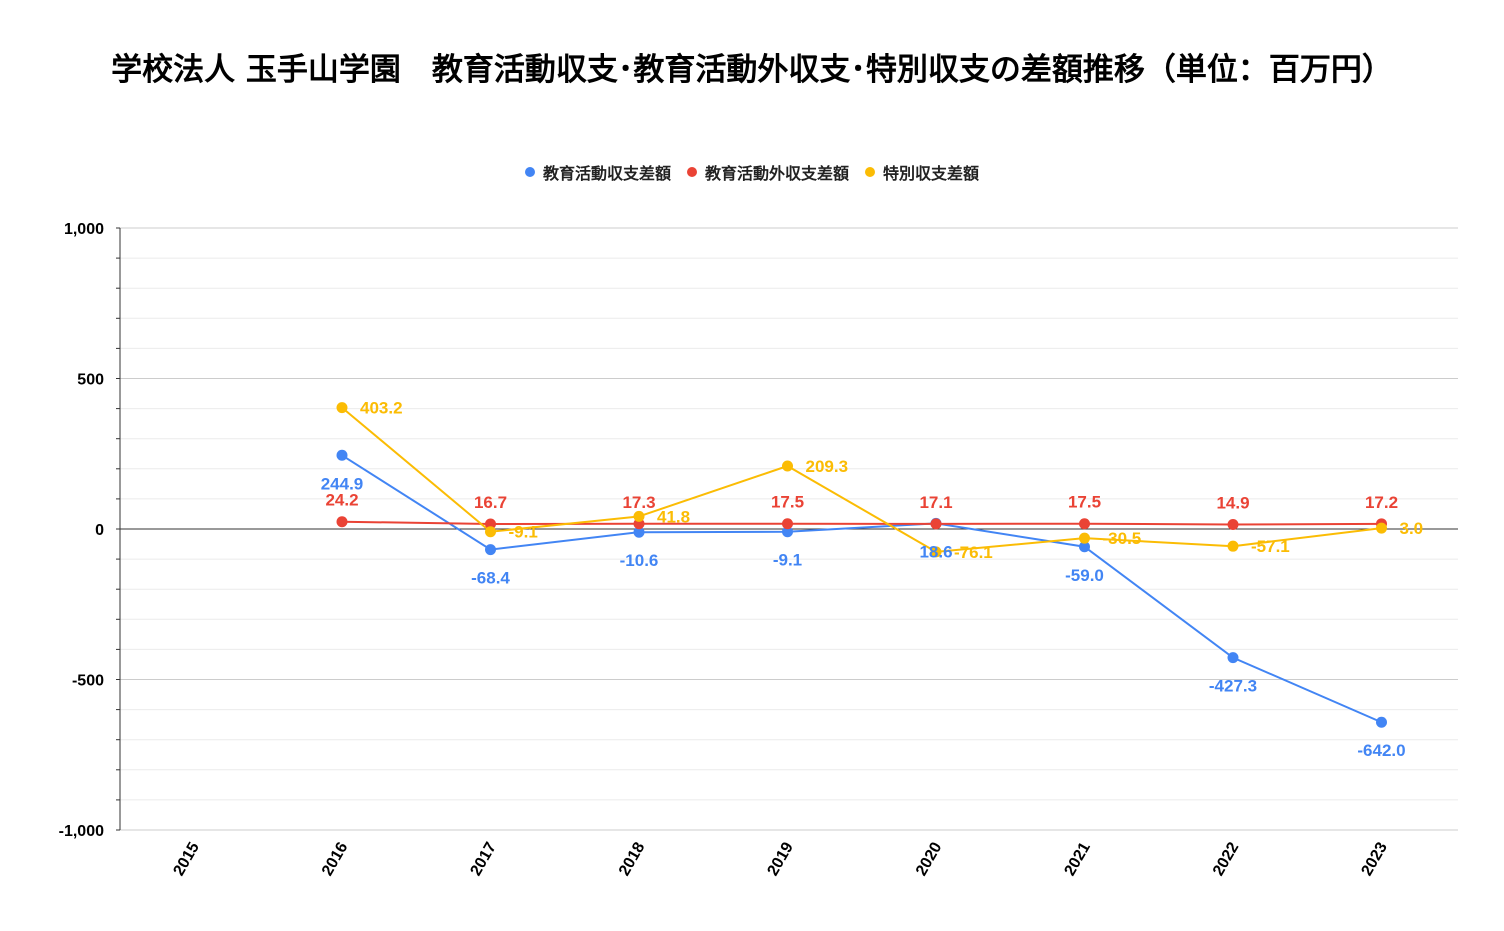  What do you see at coordinates (973, 552) in the screenshot?
I see `data-label: -76.1` at bounding box center [973, 552].